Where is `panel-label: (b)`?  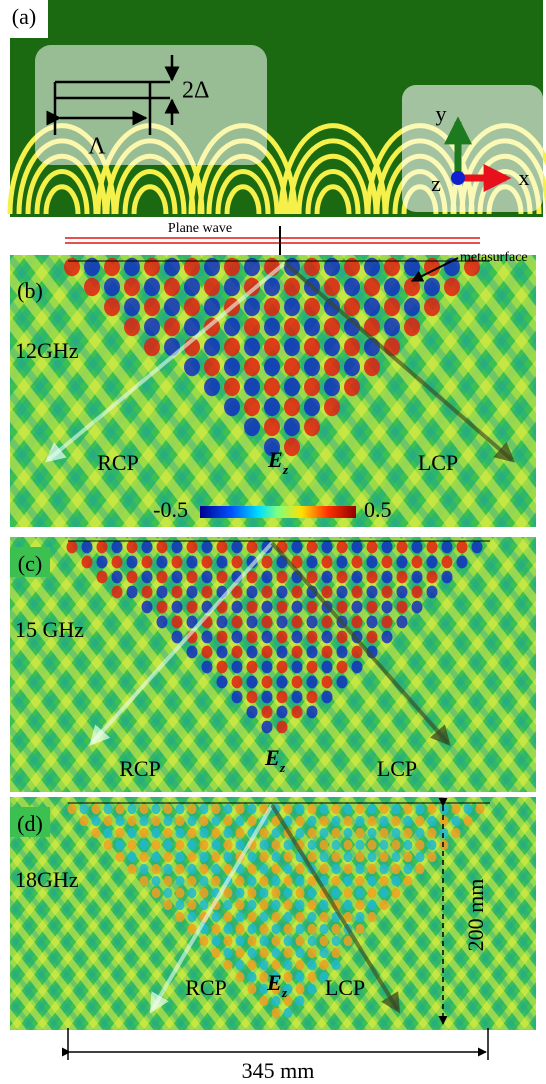 panel-label: (b) is located at coordinates (30, 290).